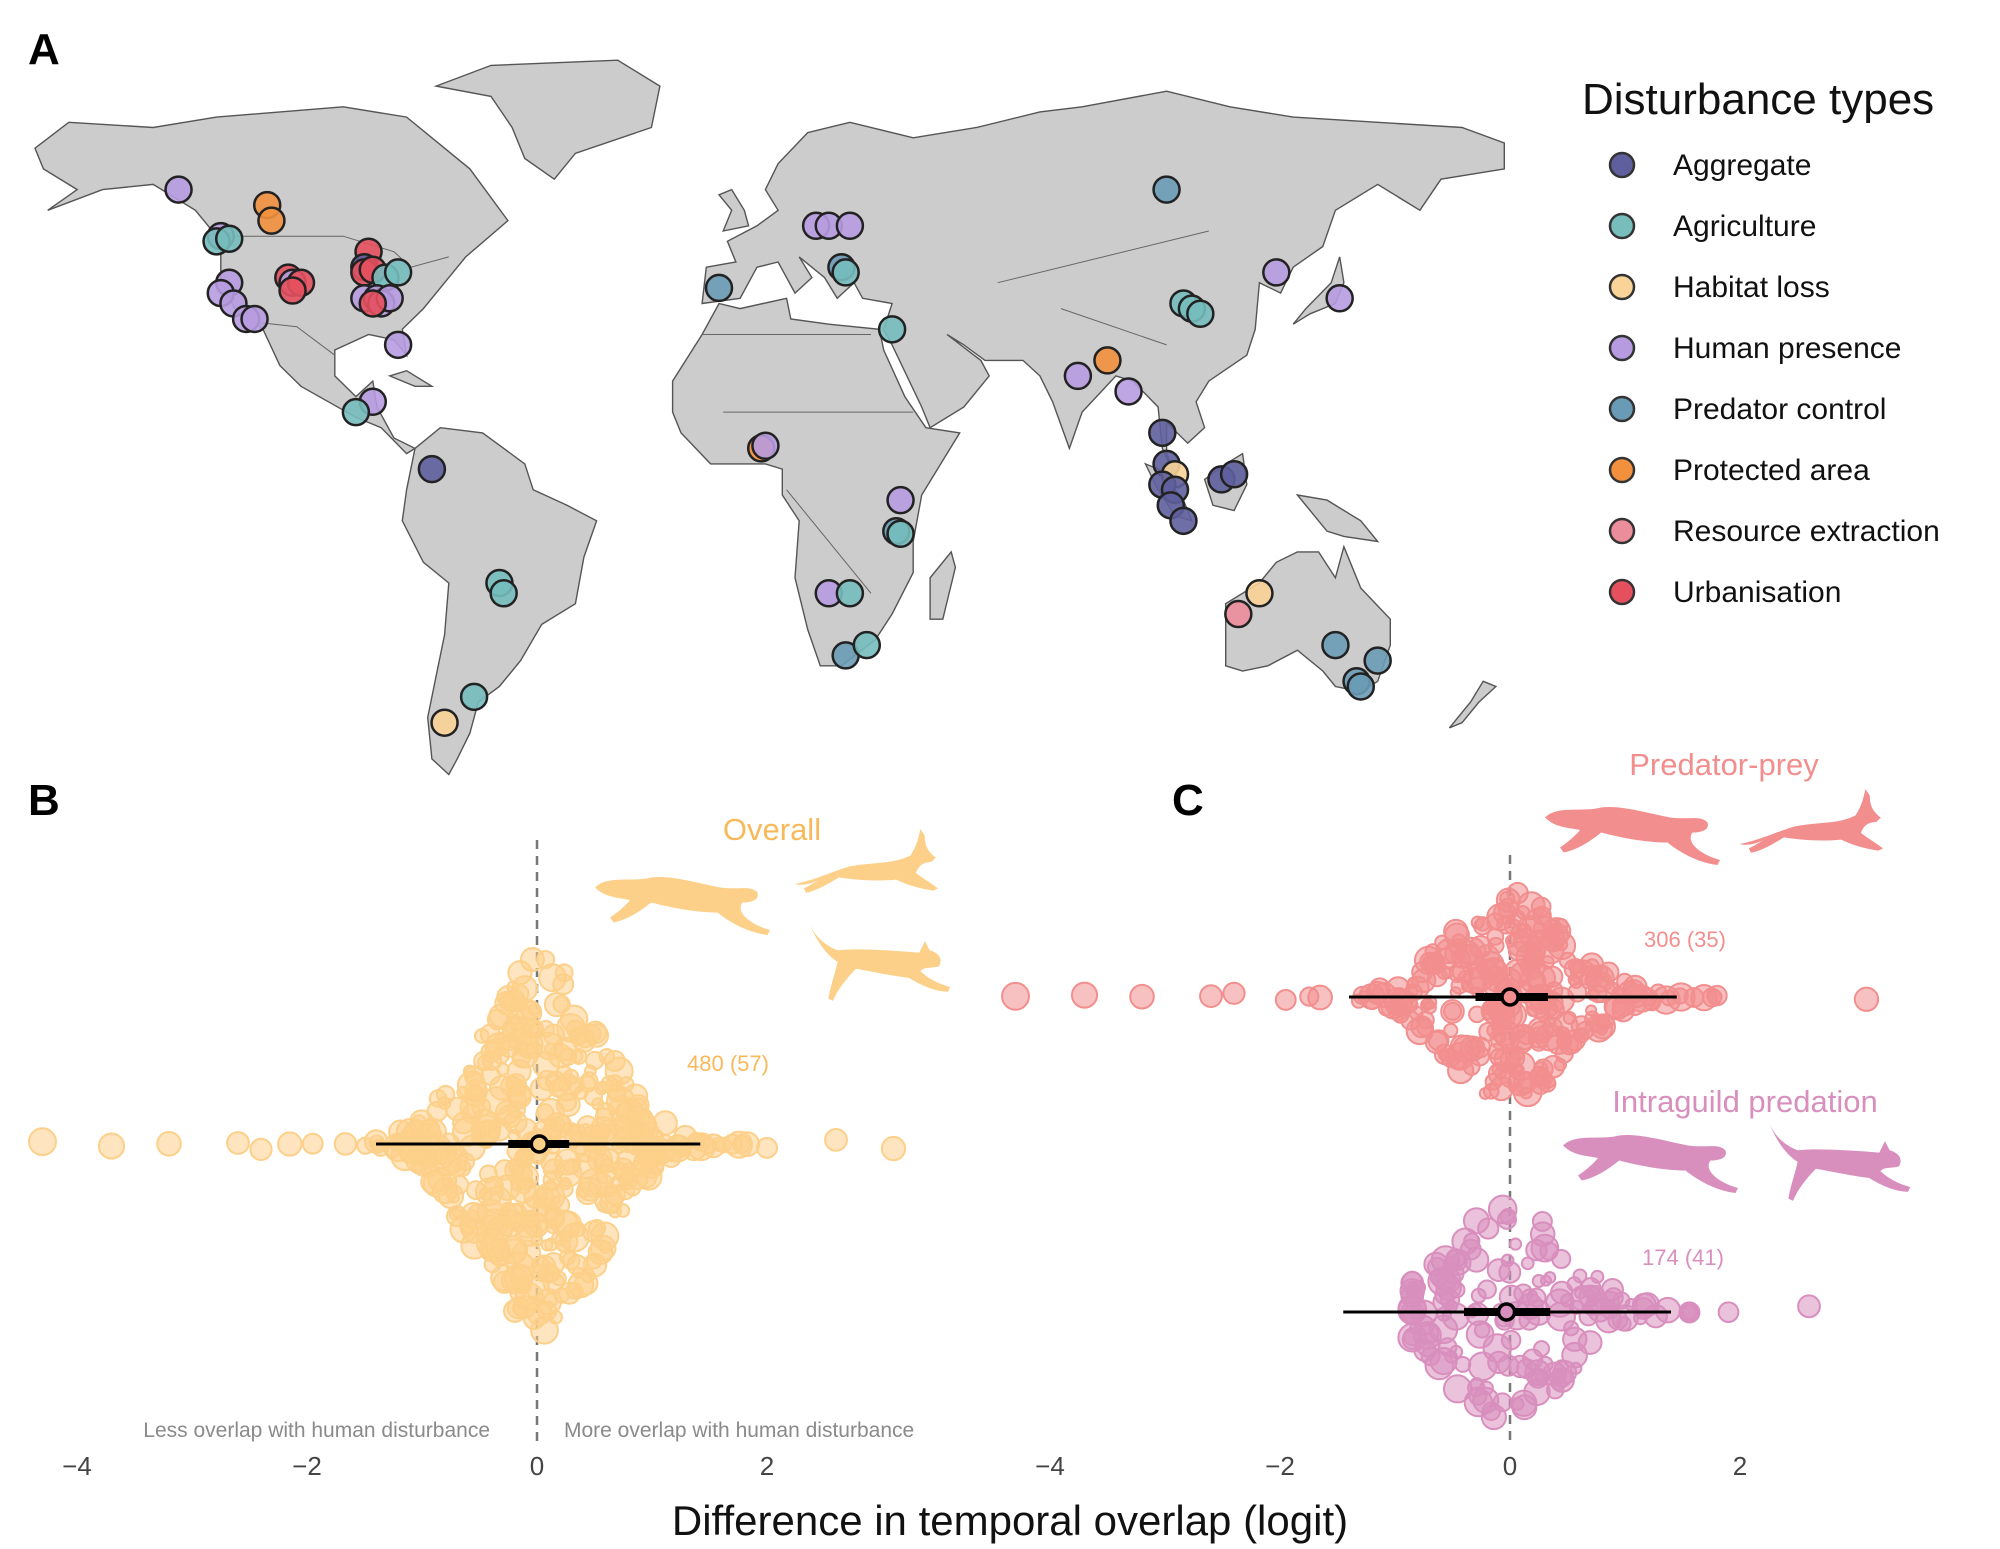 The height and width of the screenshot is (1549, 2000). What do you see at coordinates (1473, 704) in the screenshot?
I see `landmass-new-zealand` at bounding box center [1473, 704].